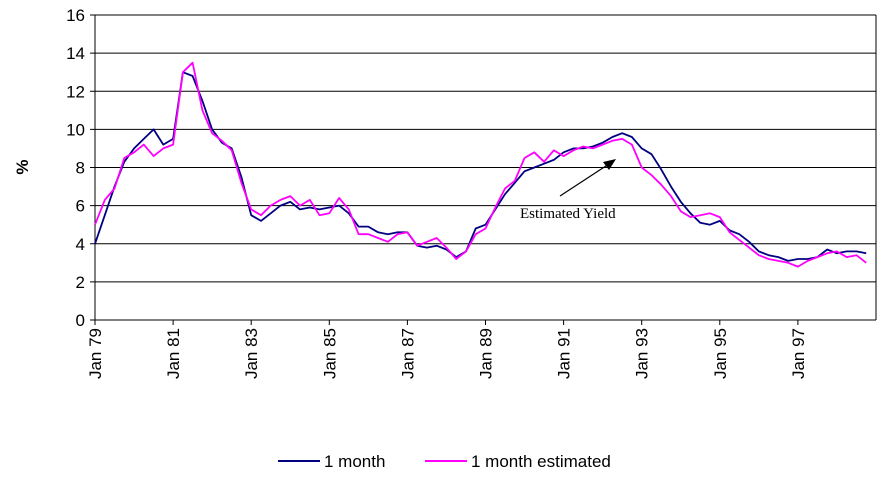 The width and height of the screenshot is (881, 483). What do you see at coordinates (568, 214) in the screenshot?
I see `annotation: Estimated Yield` at bounding box center [568, 214].